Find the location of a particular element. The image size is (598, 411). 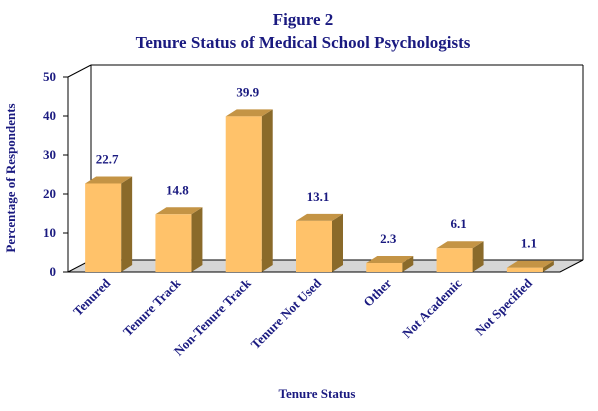

x-axis-title: Tenure Status is located at coordinates (317, 393).